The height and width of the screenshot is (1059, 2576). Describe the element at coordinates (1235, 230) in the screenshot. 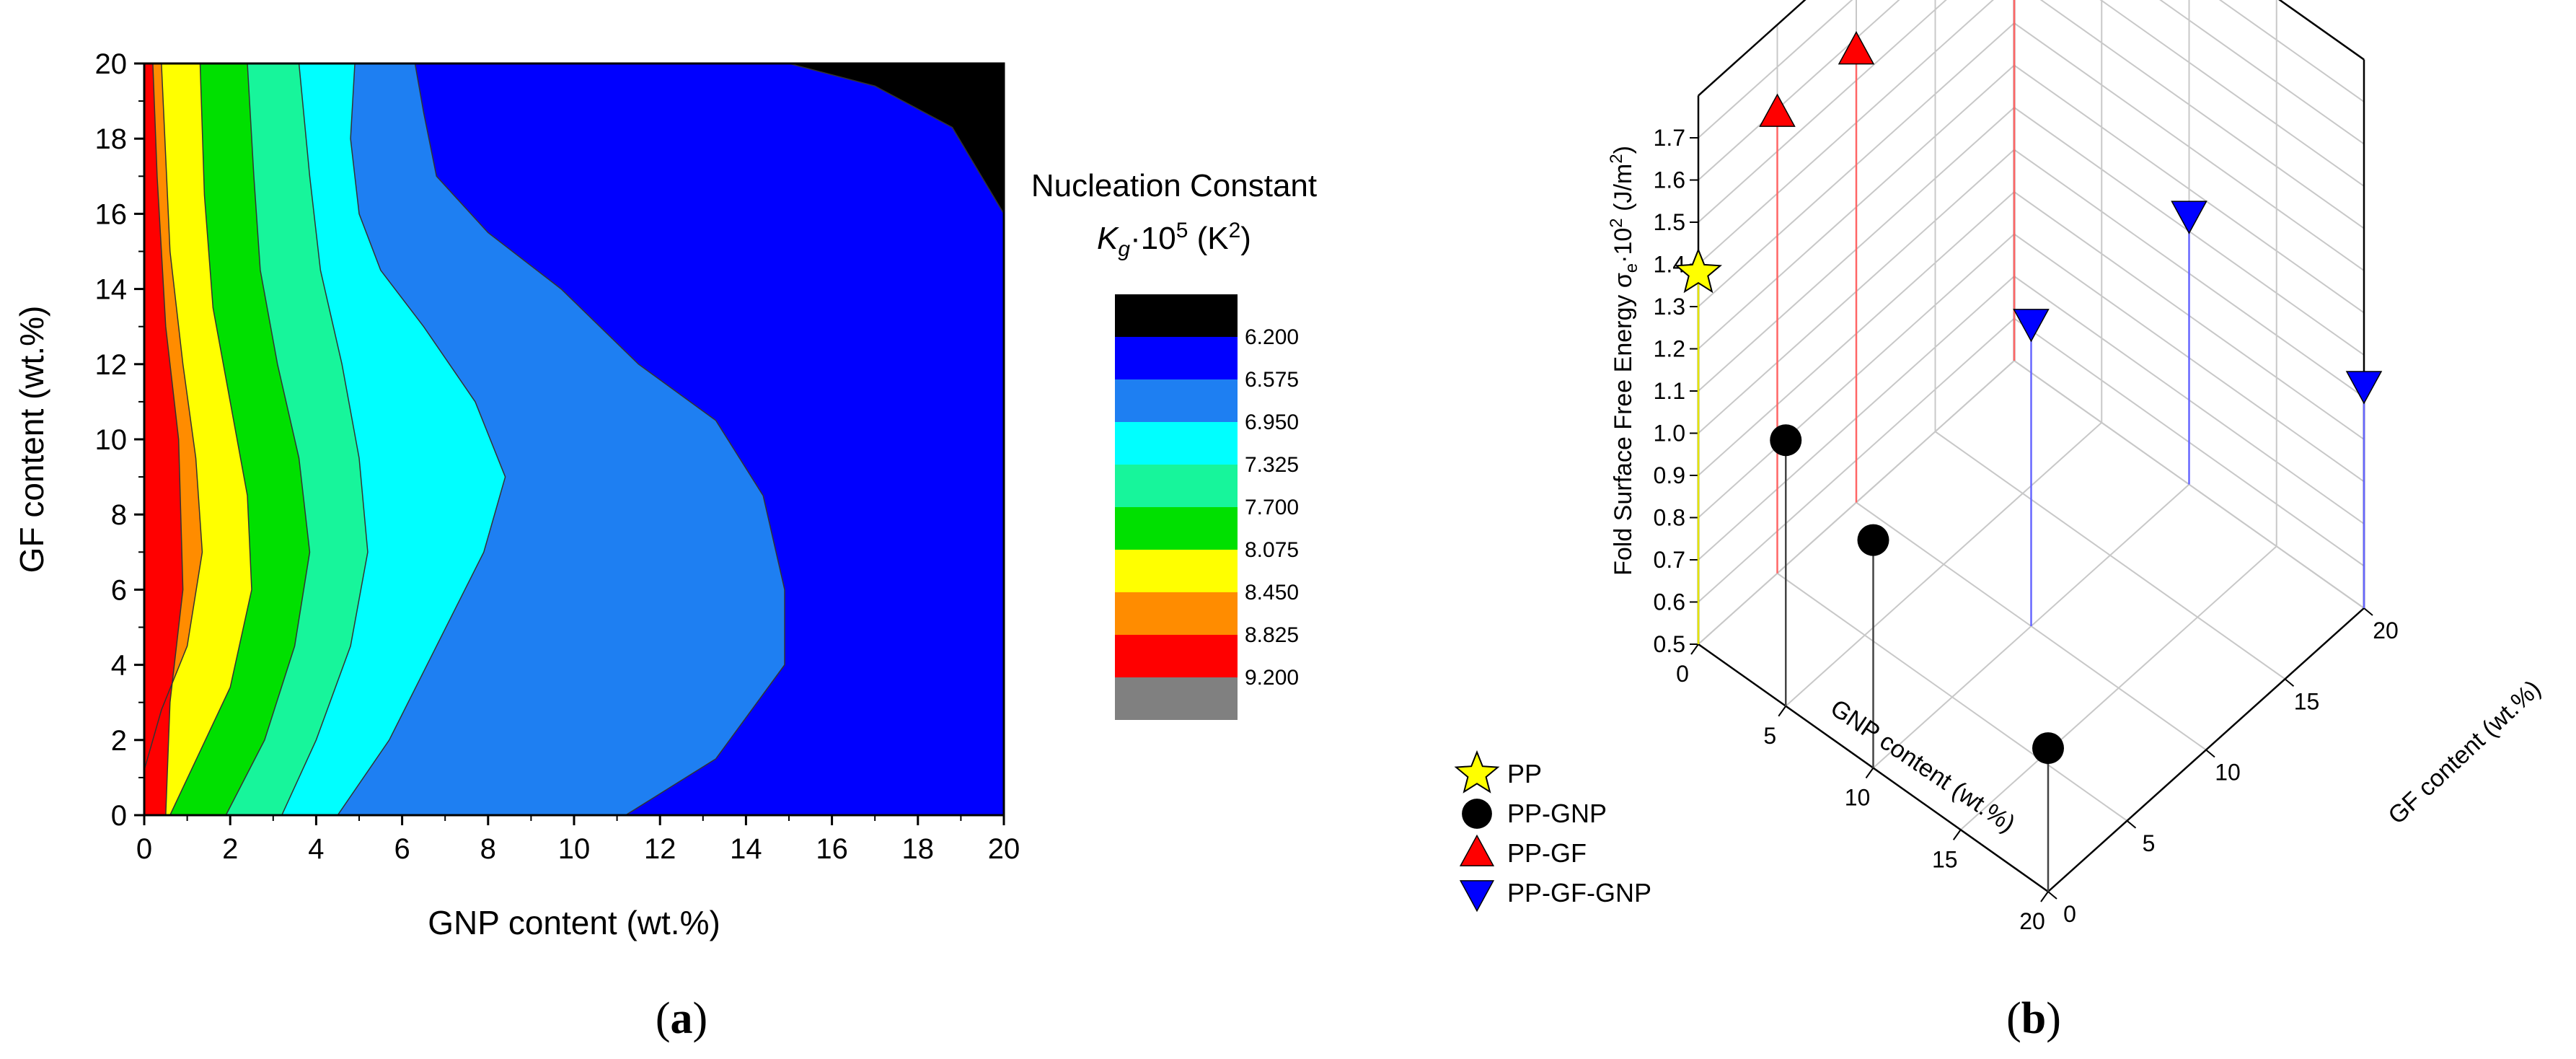

I see `colorbar-title-unit-sup: 2` at that location.